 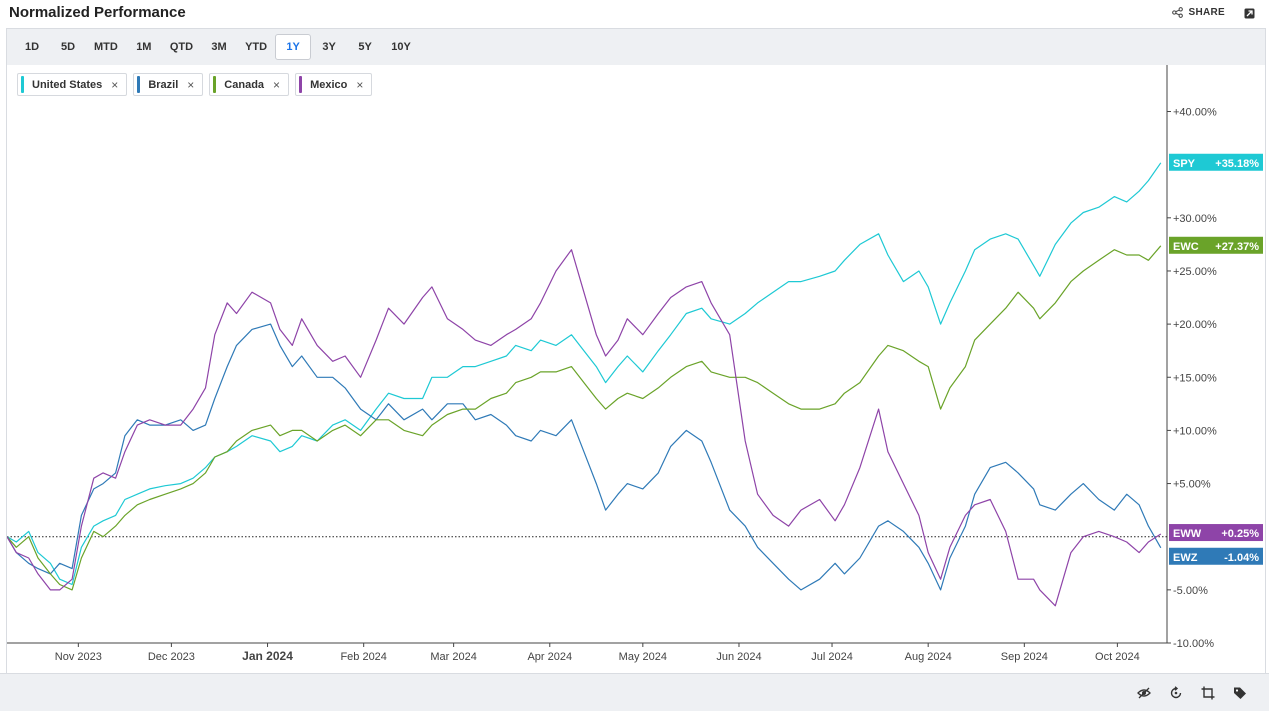 What do you see at coordinates (68, 47) in the screenshot?
I see `range-tab-5d: 5D` at bounding box center [68, 47].